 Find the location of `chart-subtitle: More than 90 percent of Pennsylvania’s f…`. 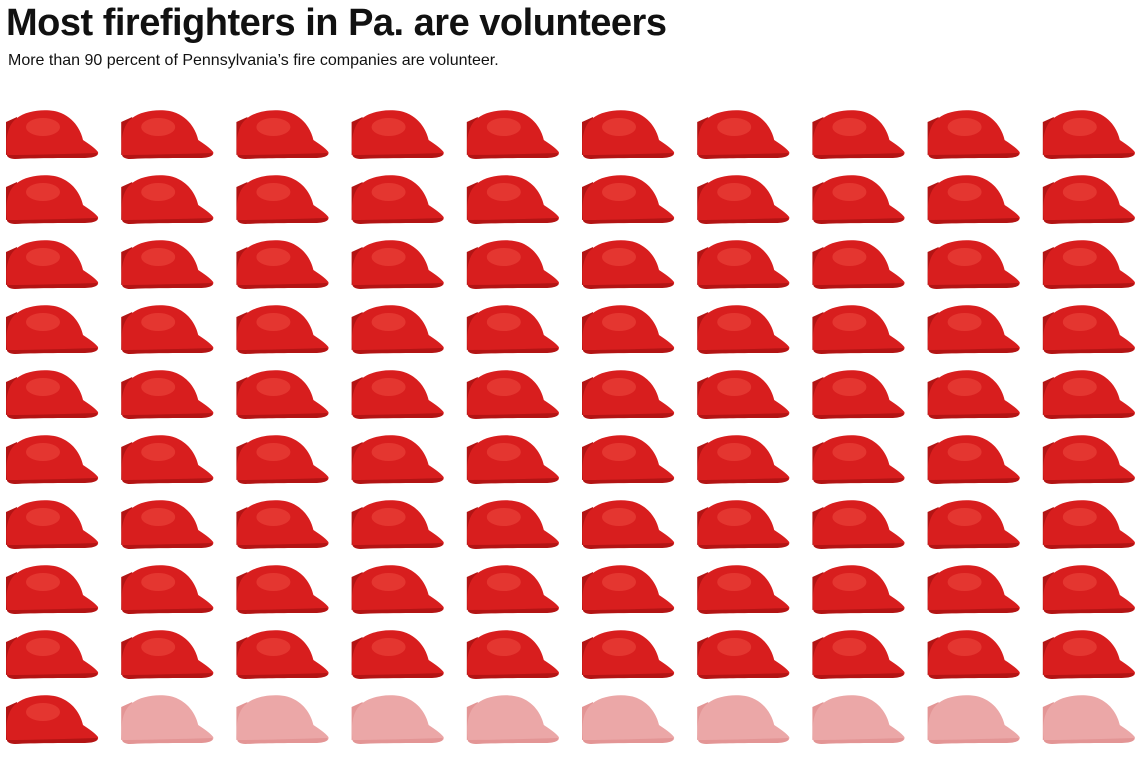

chart-subtitle: More than 90 percent of Pennsylvania’s f… is located at coordinates (253, 60).